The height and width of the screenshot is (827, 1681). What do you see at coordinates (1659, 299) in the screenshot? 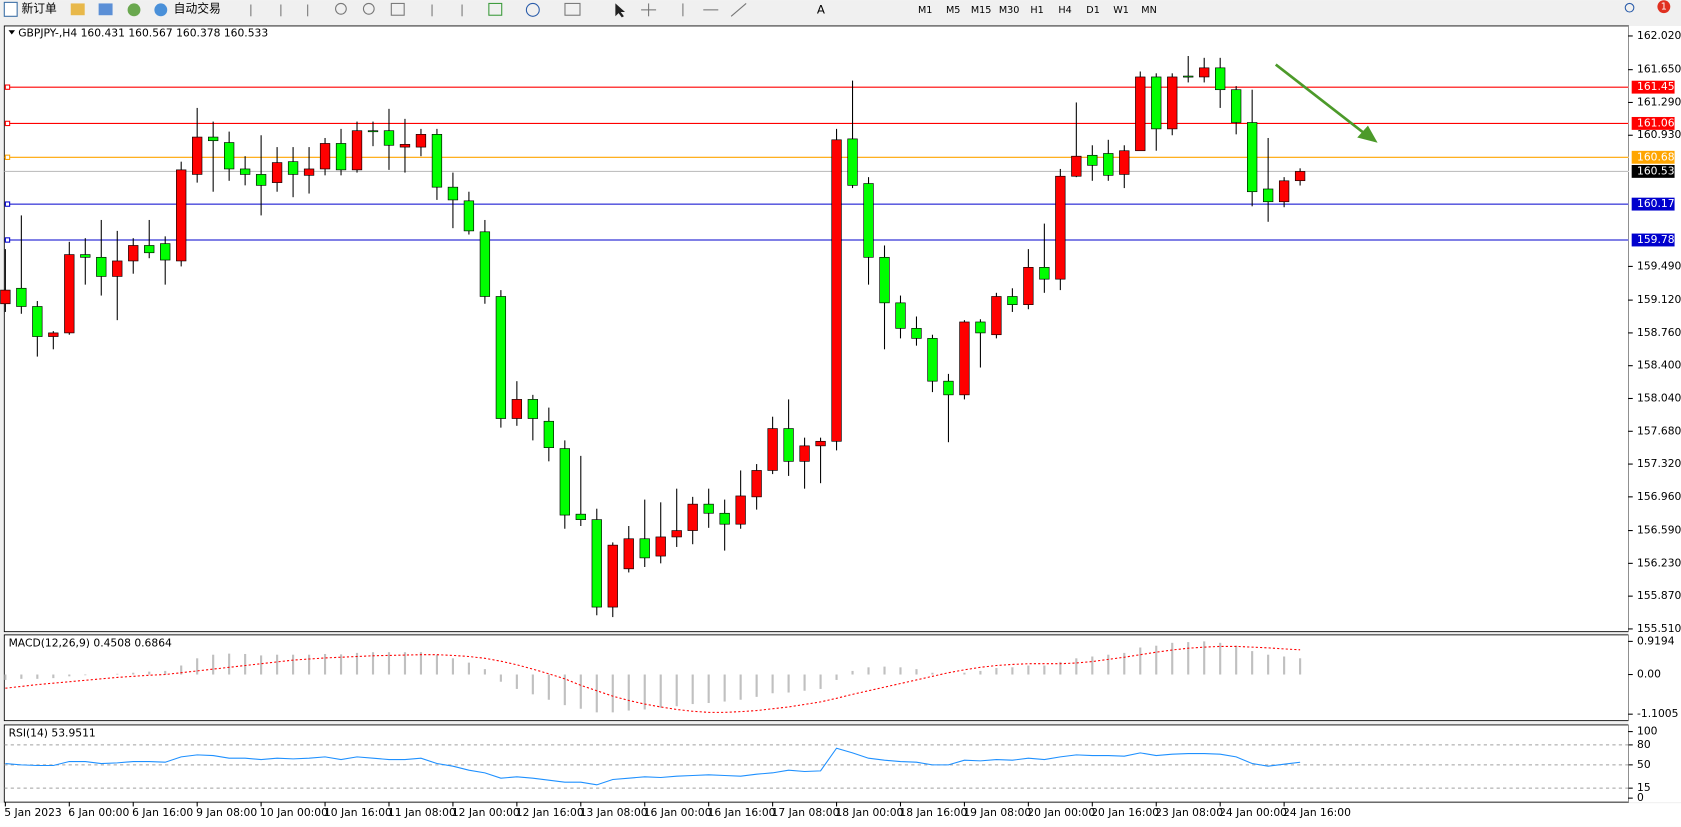
I see `y-tick-label: 159.120` at bounding box center [1659, 299].